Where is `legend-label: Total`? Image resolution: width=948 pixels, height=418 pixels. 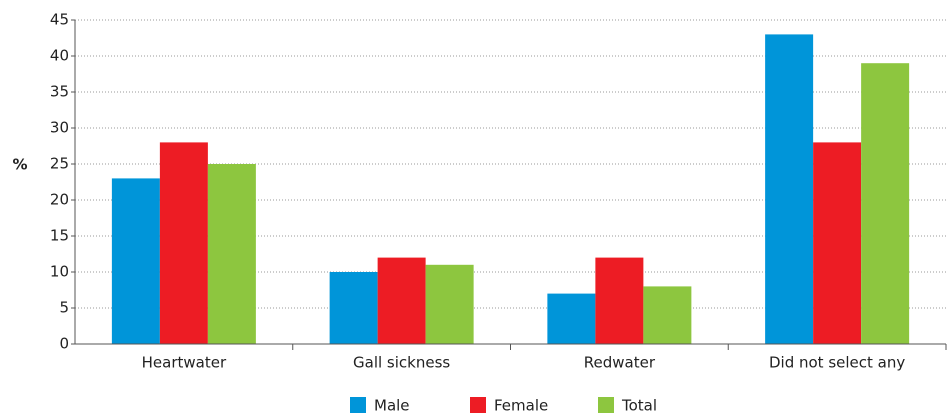 legend-label: Total is located at coordinates (639, 406).